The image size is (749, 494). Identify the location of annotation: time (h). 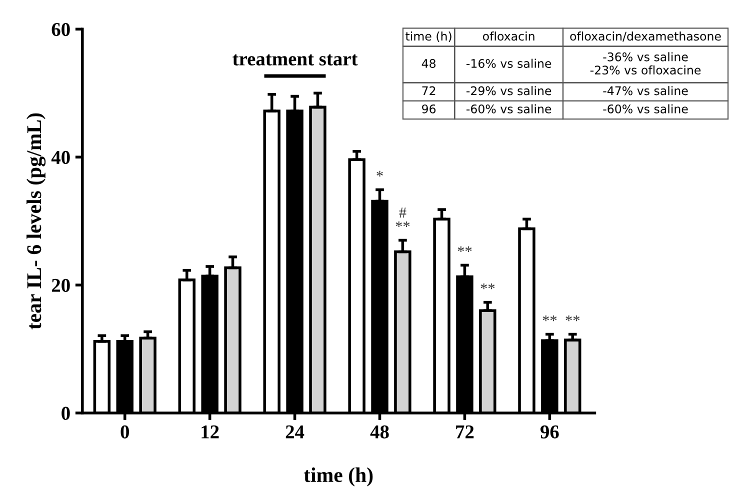
(429, 37).